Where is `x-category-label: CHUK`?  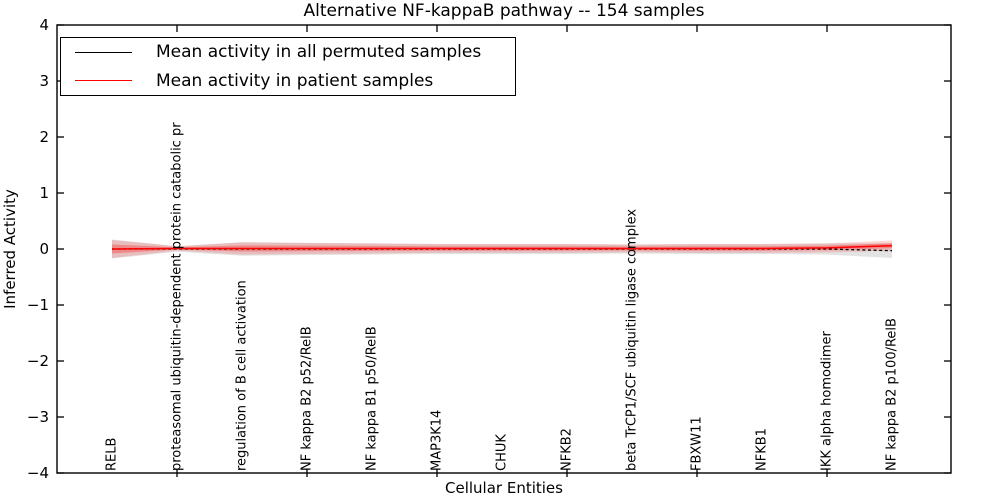 x-category-label: CHUK is located at coordinates (502, 452).